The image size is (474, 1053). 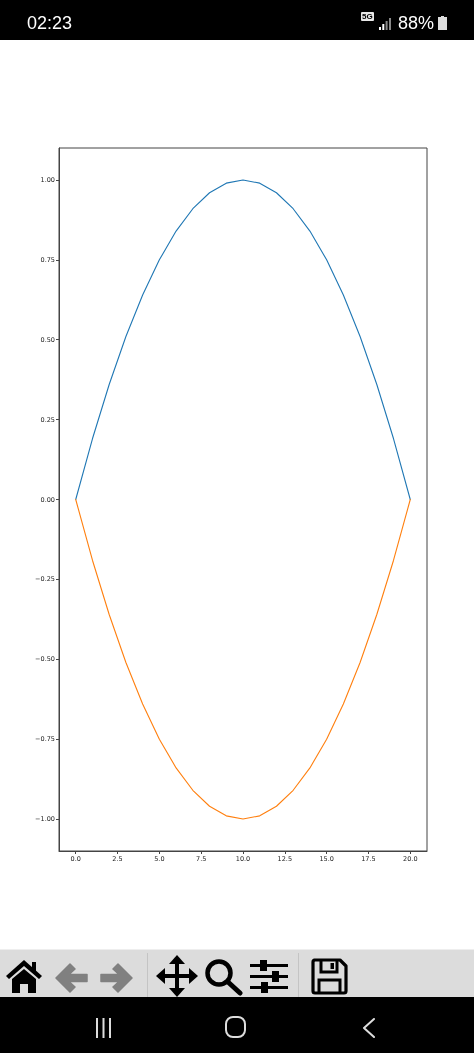 What do you see at coordinates (367, 16) in the screenshot?
I see `text: 5G` at bounding box center [367, 16].